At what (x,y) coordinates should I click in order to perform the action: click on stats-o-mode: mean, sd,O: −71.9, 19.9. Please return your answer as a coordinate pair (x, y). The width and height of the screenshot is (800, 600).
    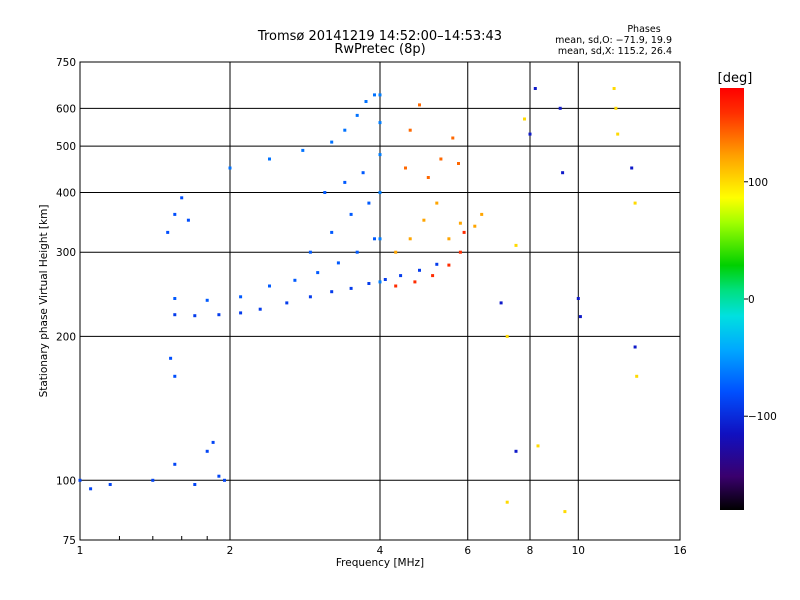
    Looking at the image, I should click on (613, 40).